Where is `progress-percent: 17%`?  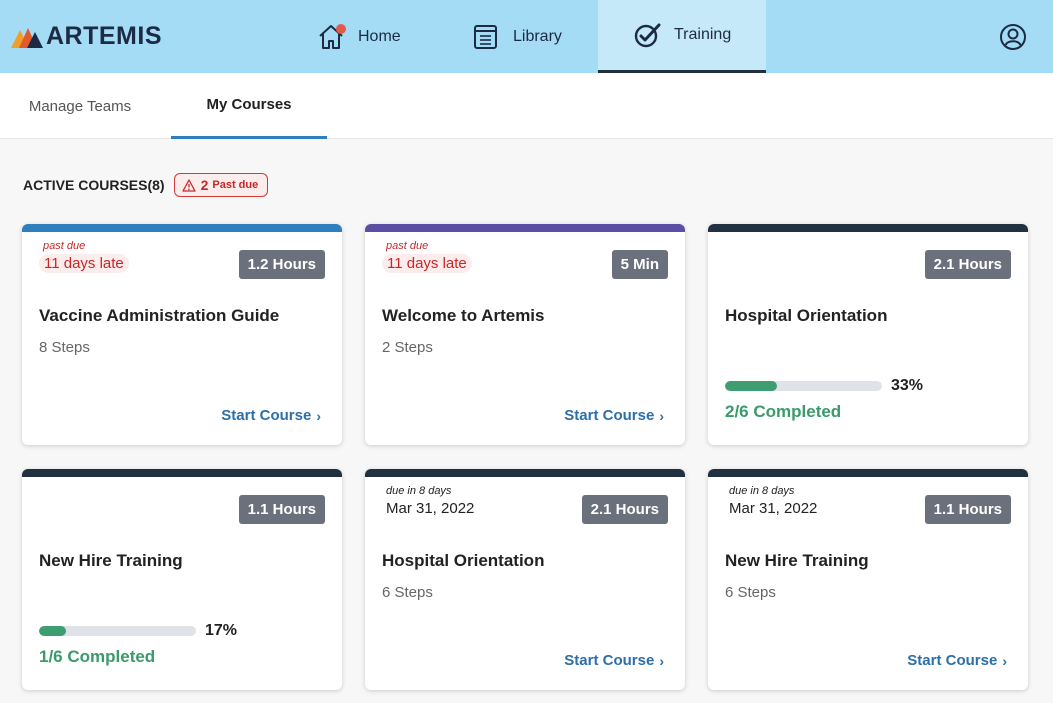
progress-percent: 17% is located at coordinates (221, 630).